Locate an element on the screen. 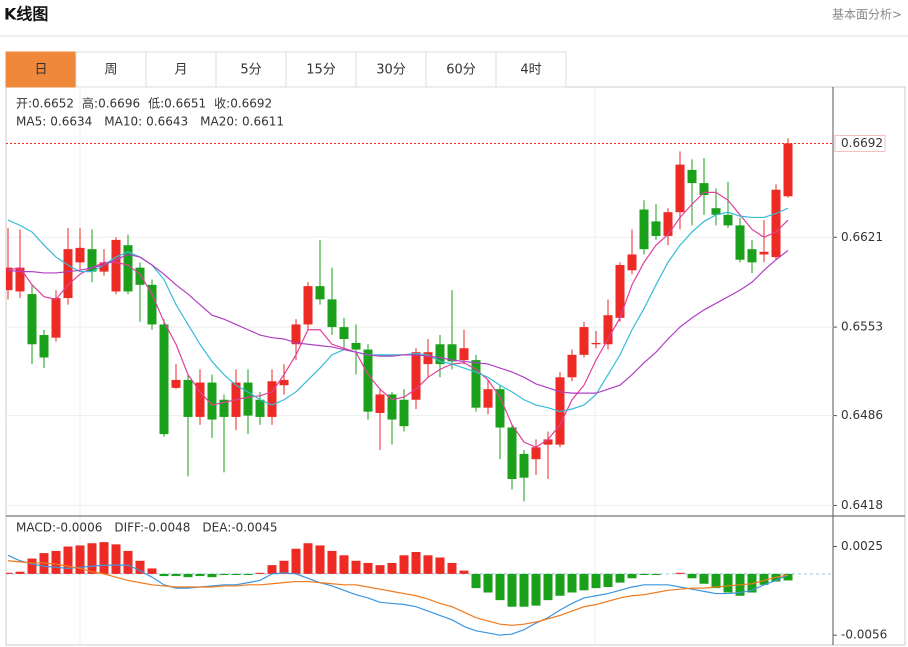 The width and height of the screenshot is (908, 647). legend-label: MA10: is located at coordinates (123, 122).